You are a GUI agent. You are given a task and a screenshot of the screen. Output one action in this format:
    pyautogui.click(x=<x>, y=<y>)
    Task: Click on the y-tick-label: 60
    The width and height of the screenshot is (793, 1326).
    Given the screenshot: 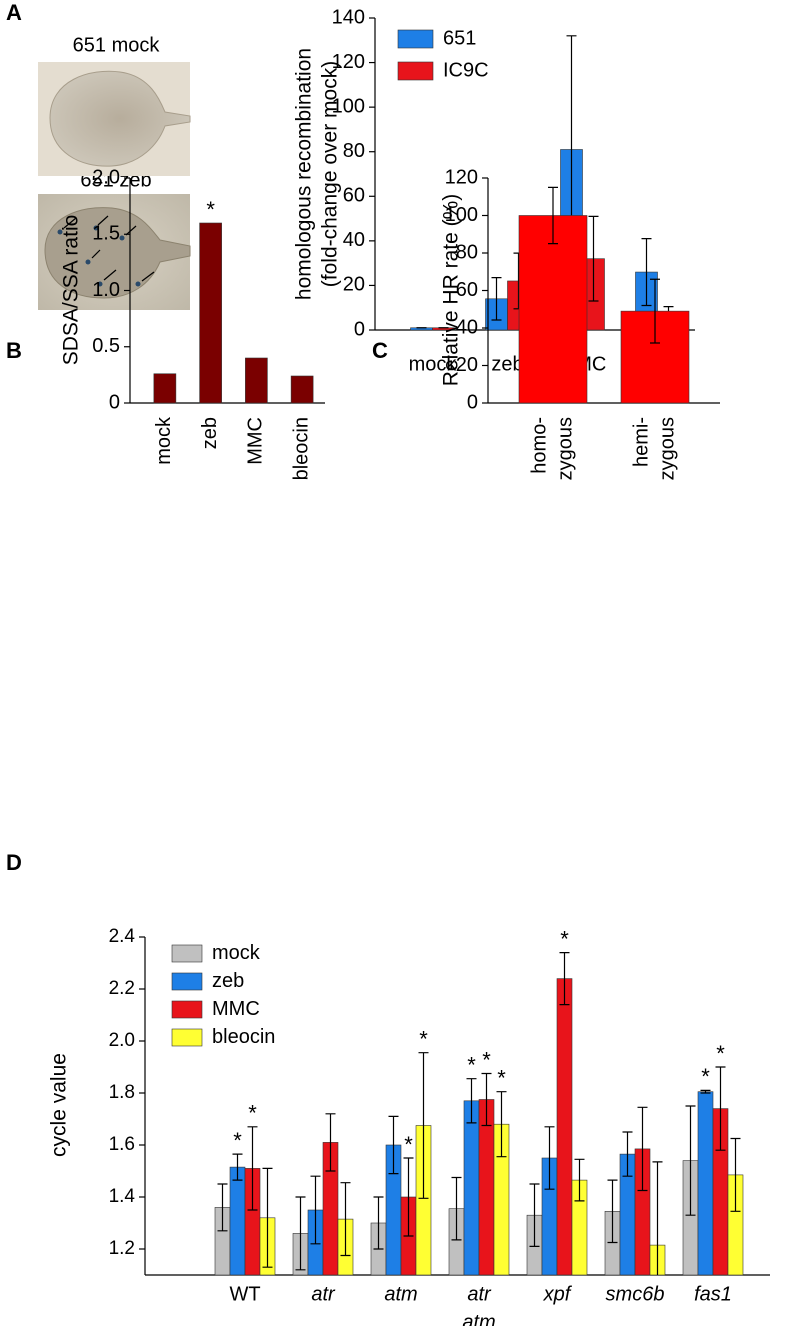 What is the action you would take?
    pyautogui.click(x=354, y=196)
    